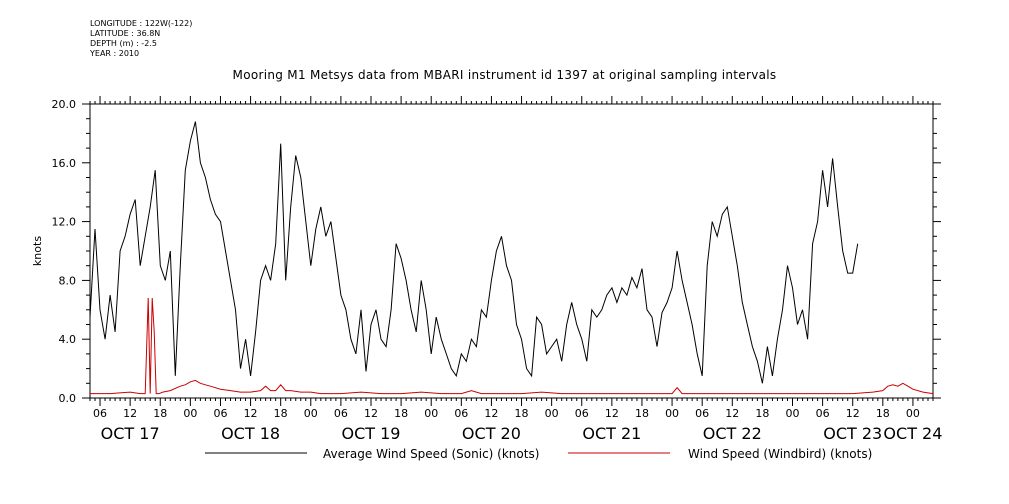 This screenshot has width=1009, height=504. What do you see at coordinates (125, 33) in the screenshot?
I see `latitude-text: LATITUDE : 36.8N` at bounding box center [125, 33].